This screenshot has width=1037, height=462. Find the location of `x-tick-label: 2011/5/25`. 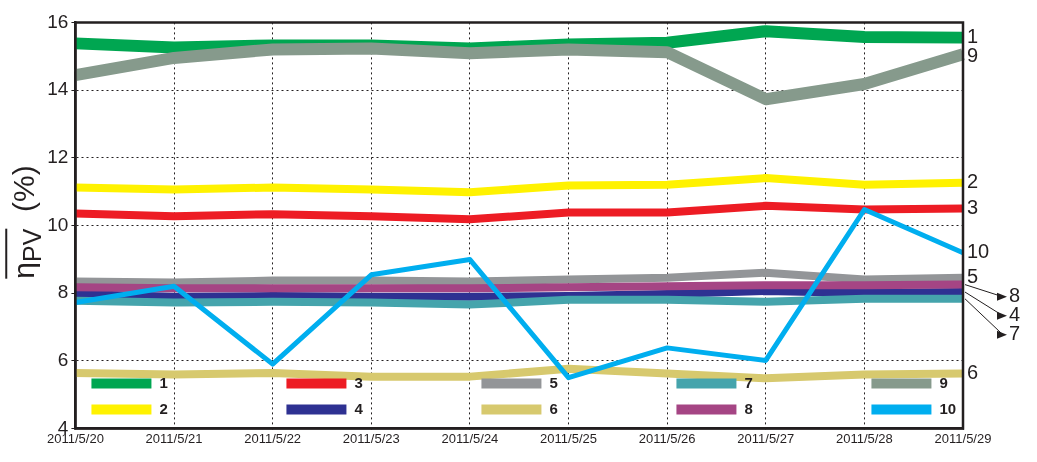

x-tick-label: 2011/5/25 is located at coordinates (568, 438).